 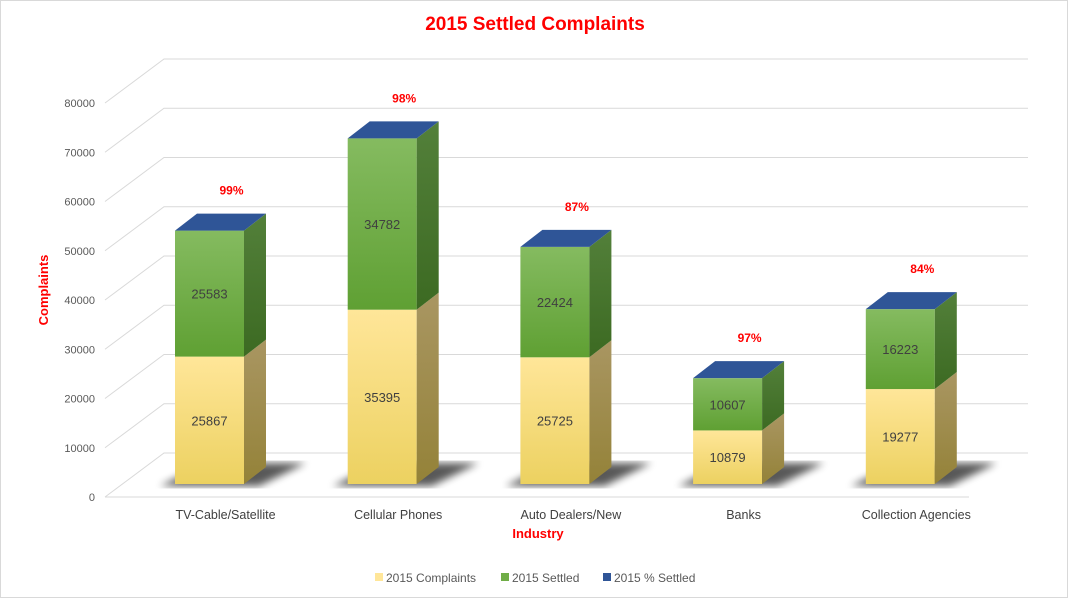 I want to click on percent-label: 84%, so click(x=922, y=269).